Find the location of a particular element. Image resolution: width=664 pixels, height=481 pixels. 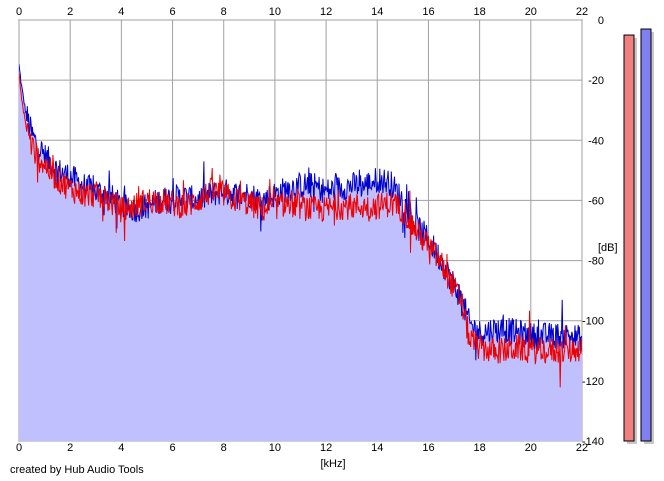

y-tick-label: -100 is located at coordinates (593, 322).